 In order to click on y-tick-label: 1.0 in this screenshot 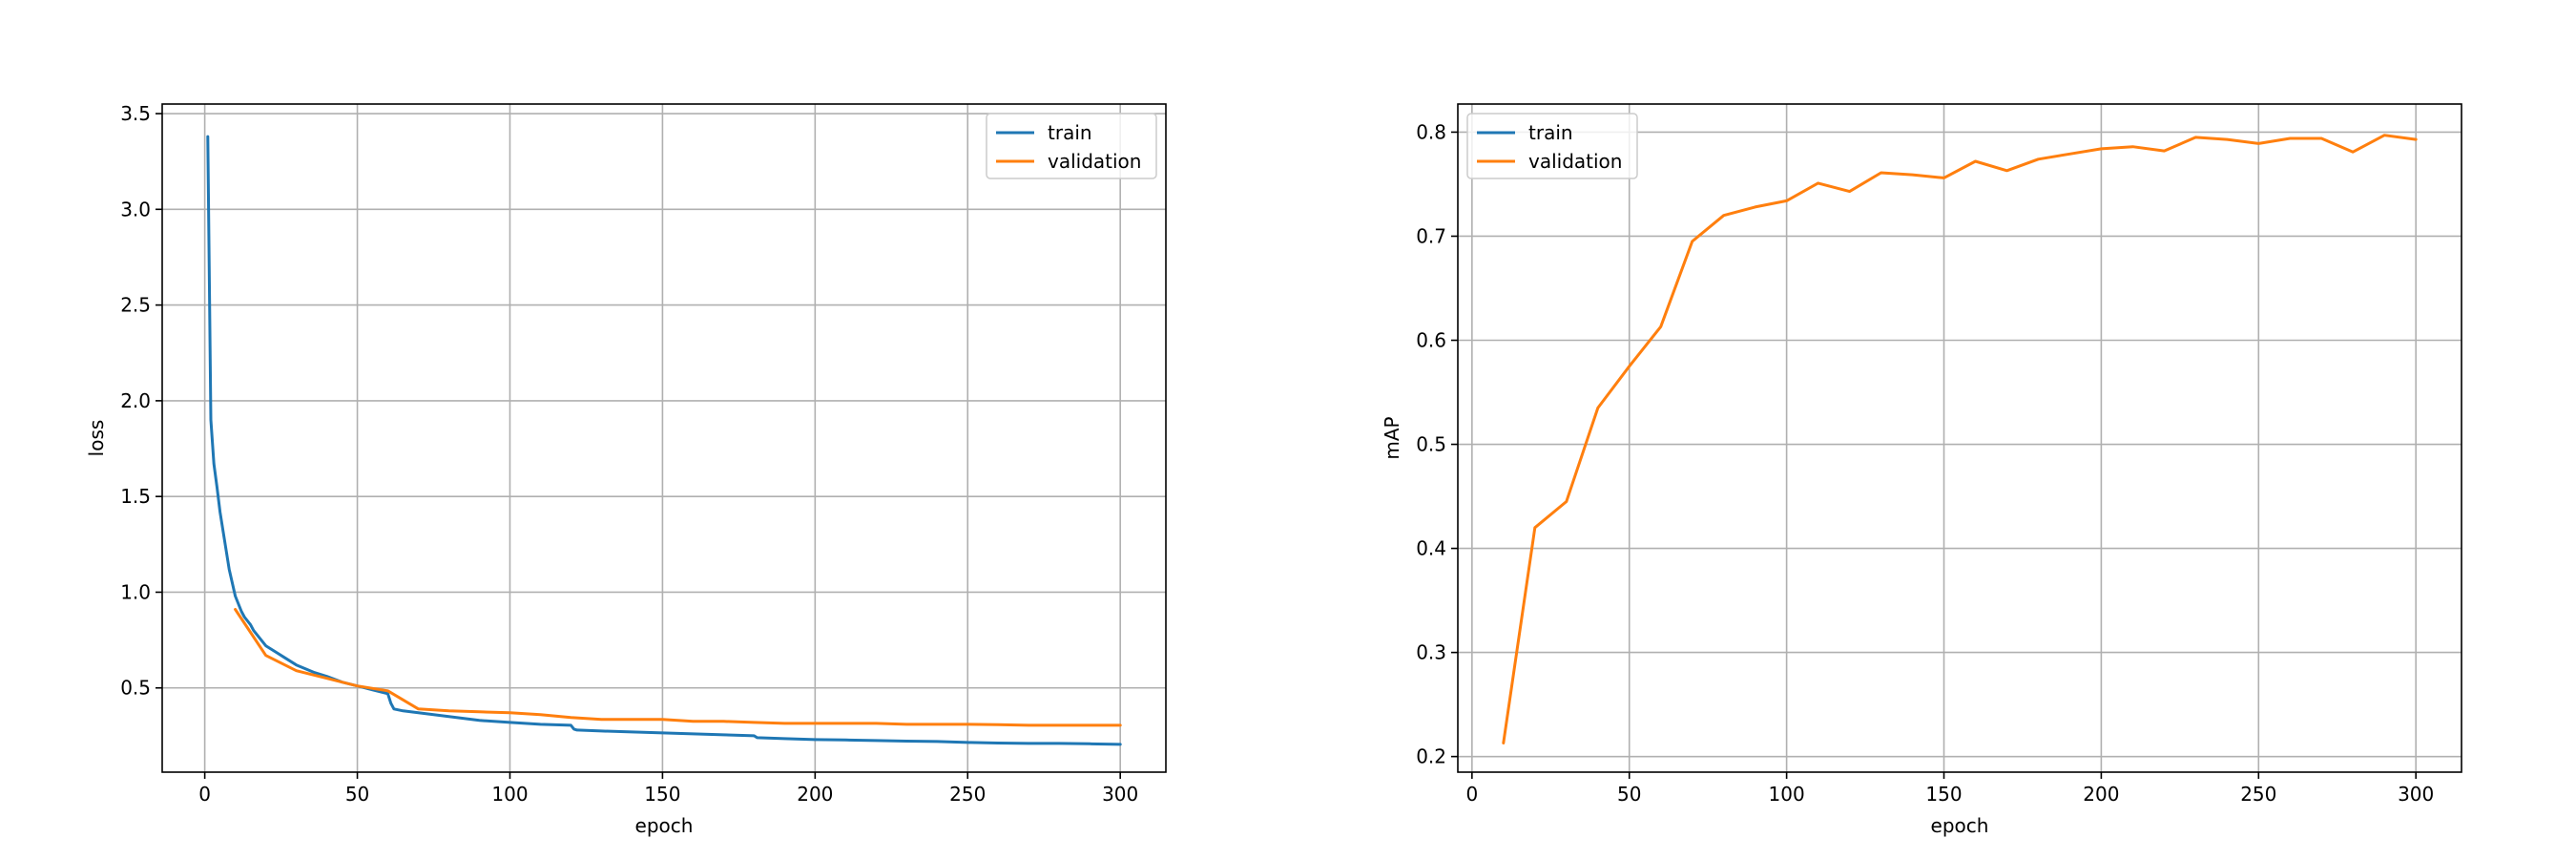, I will do `click(135, 591)`.